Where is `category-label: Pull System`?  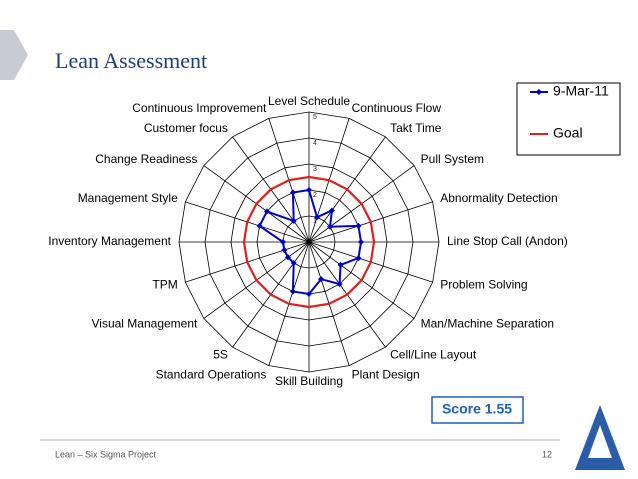
category-label: Pull System is located at coordinates (452, 159).